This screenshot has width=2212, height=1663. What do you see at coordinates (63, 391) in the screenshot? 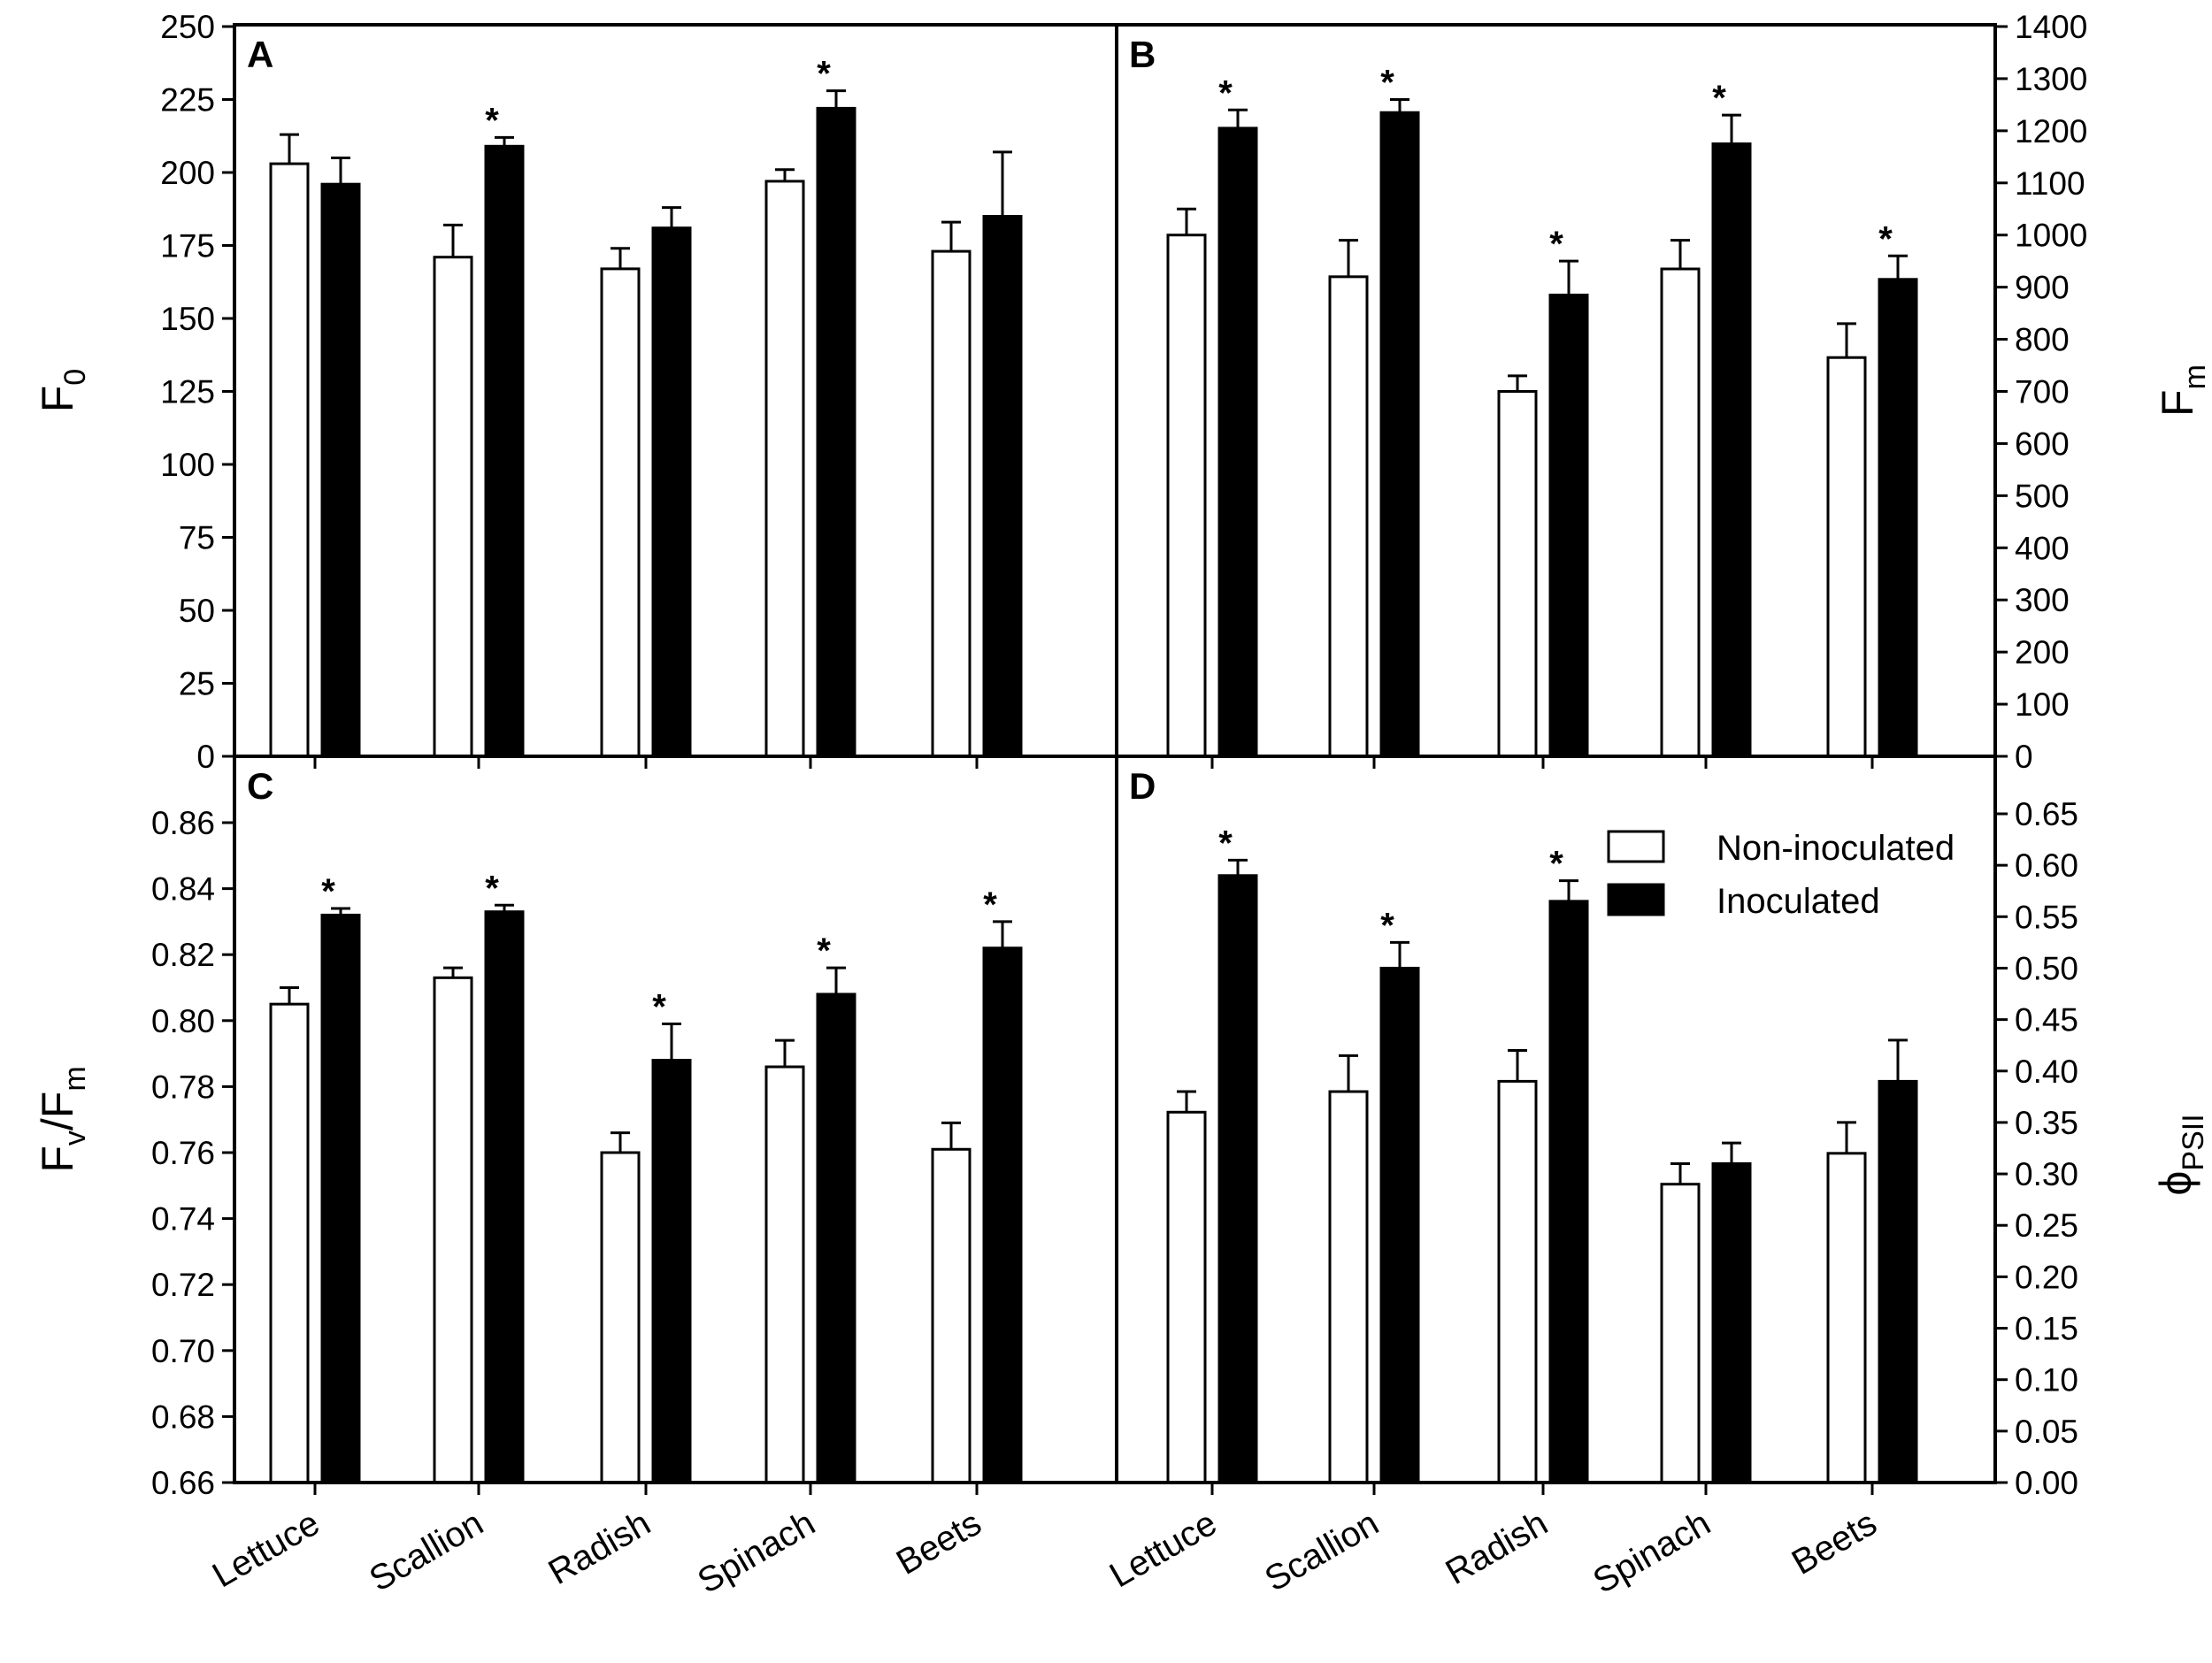
I see `y-axis-title: F0` at bounding box center [63, 391].